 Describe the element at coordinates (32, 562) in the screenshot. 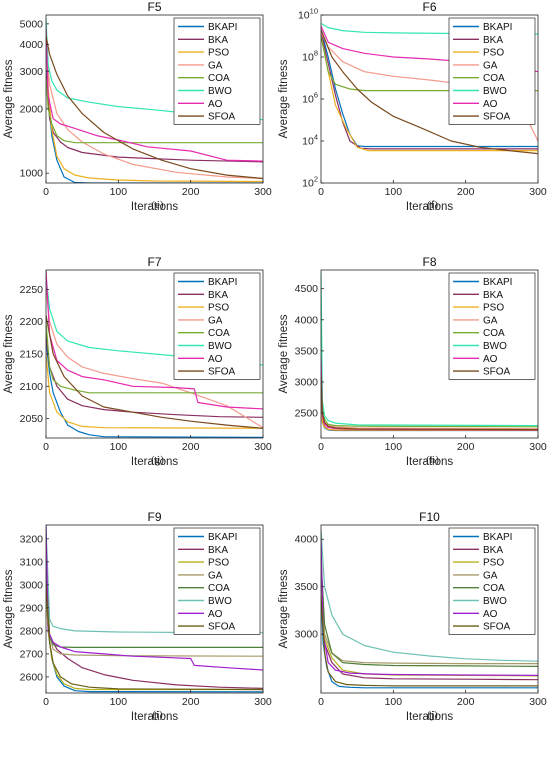

I see `y-tick-label: 3100` at that location.